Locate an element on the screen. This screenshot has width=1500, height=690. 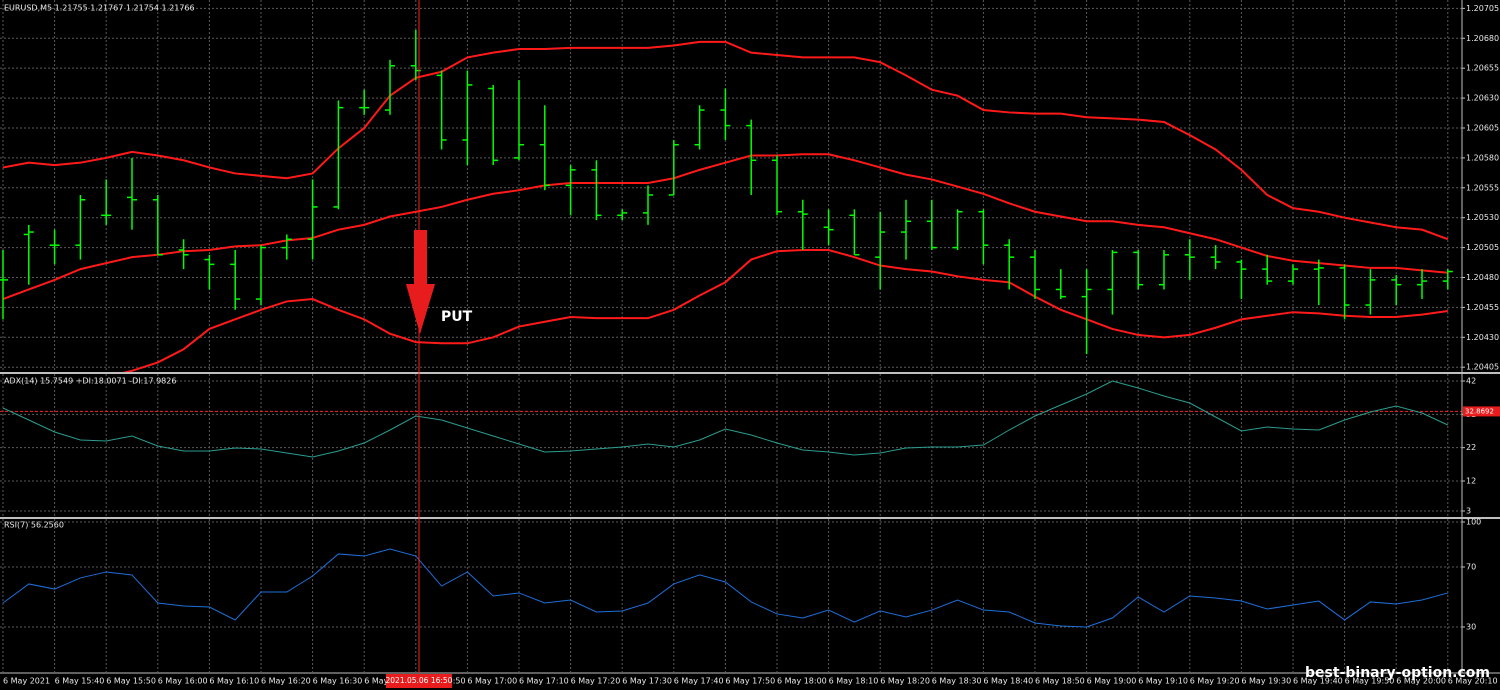
y-tick-label: 1.20605 is located at coordinates (1482, 127).